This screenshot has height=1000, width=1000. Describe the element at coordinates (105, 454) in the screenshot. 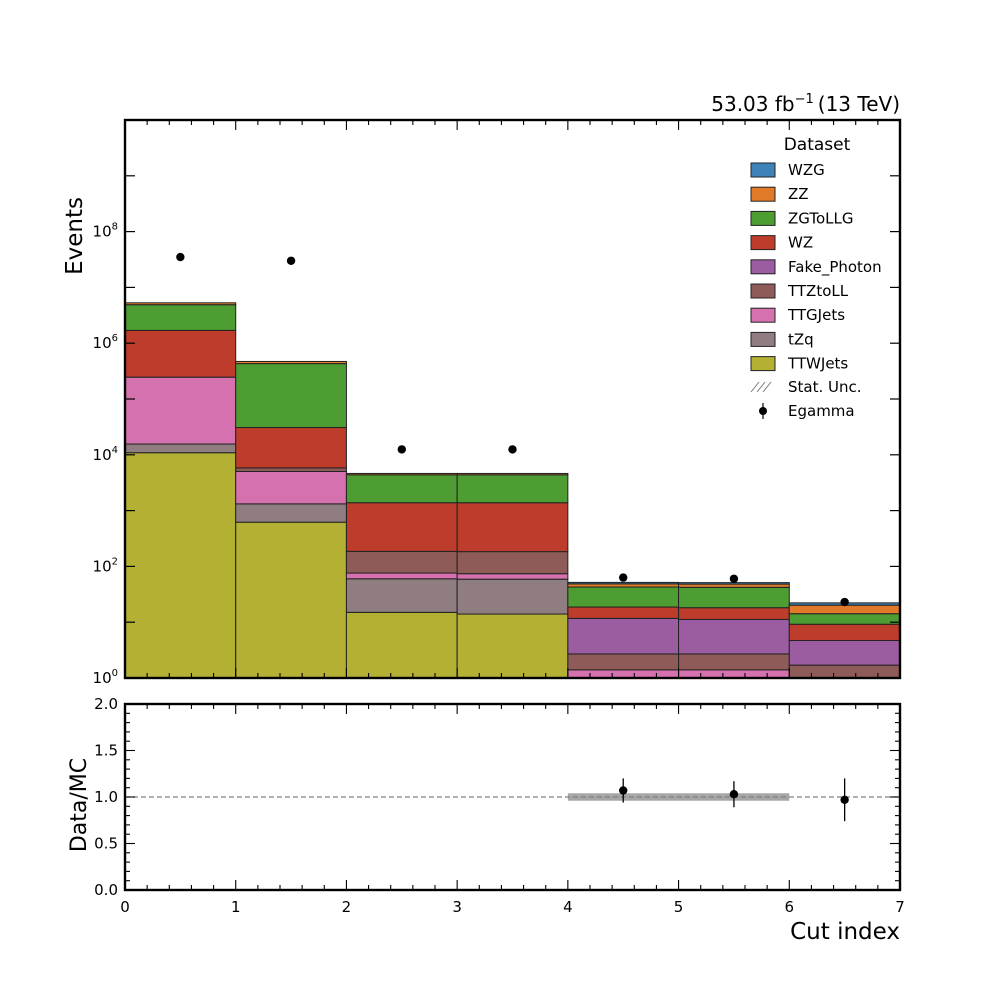

I see `y-tick-label: 10⁴` at that location.